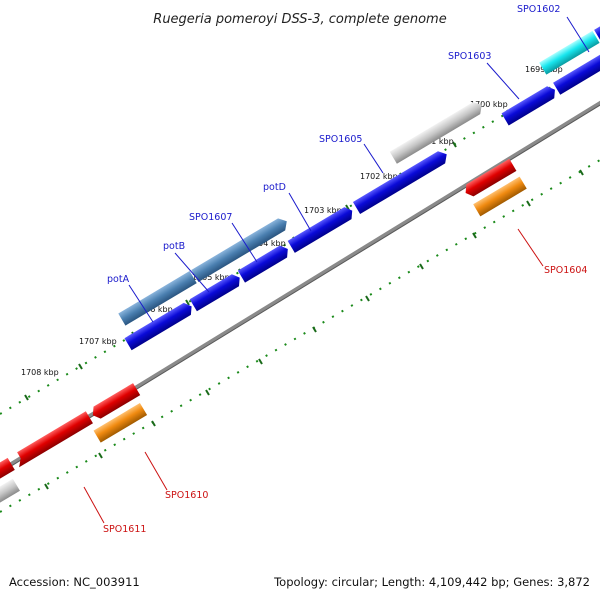 Image resolution: width=600 pixels, height=600 pixels. Describe the element at coordinates (323, 210) in the screenshot. I see `kbp-label-1703: 1703 kbp` at that location.